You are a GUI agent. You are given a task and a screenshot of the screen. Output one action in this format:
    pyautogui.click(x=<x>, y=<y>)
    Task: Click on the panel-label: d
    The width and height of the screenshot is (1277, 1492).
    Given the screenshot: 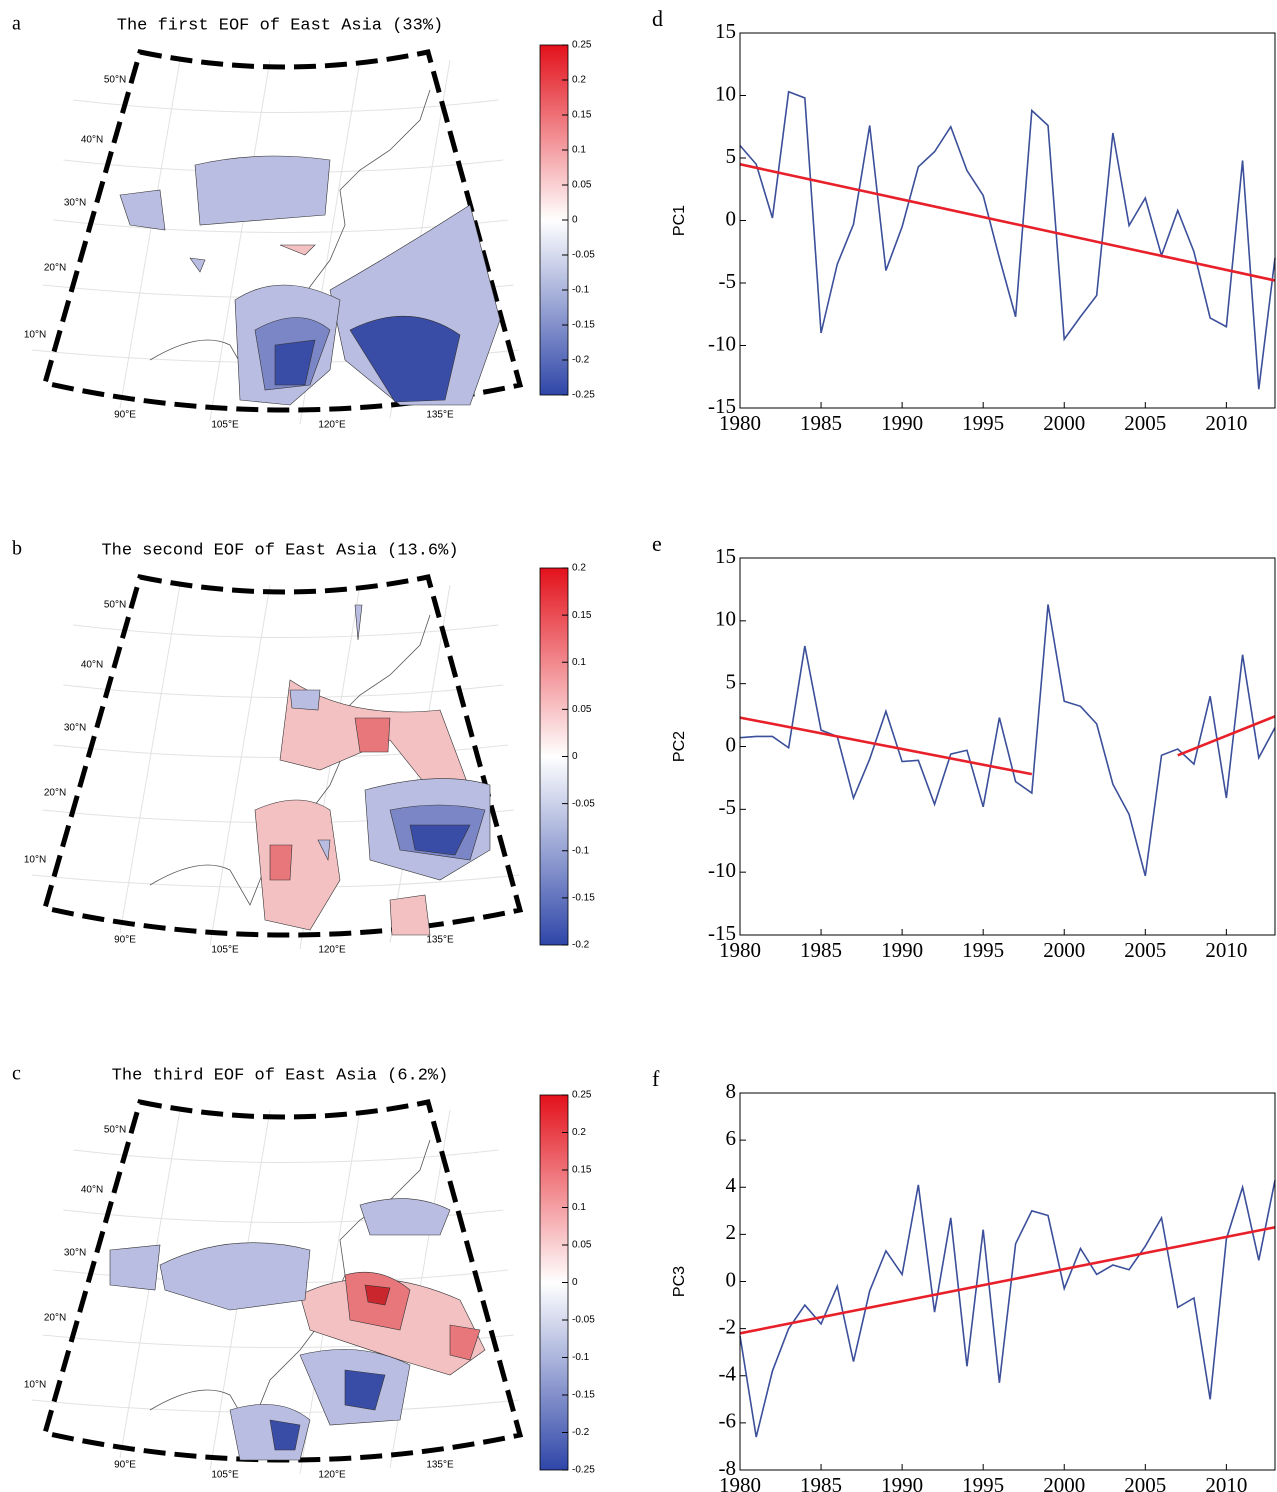 What is the action you would take?
    pyautogui.click(x=657, y=18)
    